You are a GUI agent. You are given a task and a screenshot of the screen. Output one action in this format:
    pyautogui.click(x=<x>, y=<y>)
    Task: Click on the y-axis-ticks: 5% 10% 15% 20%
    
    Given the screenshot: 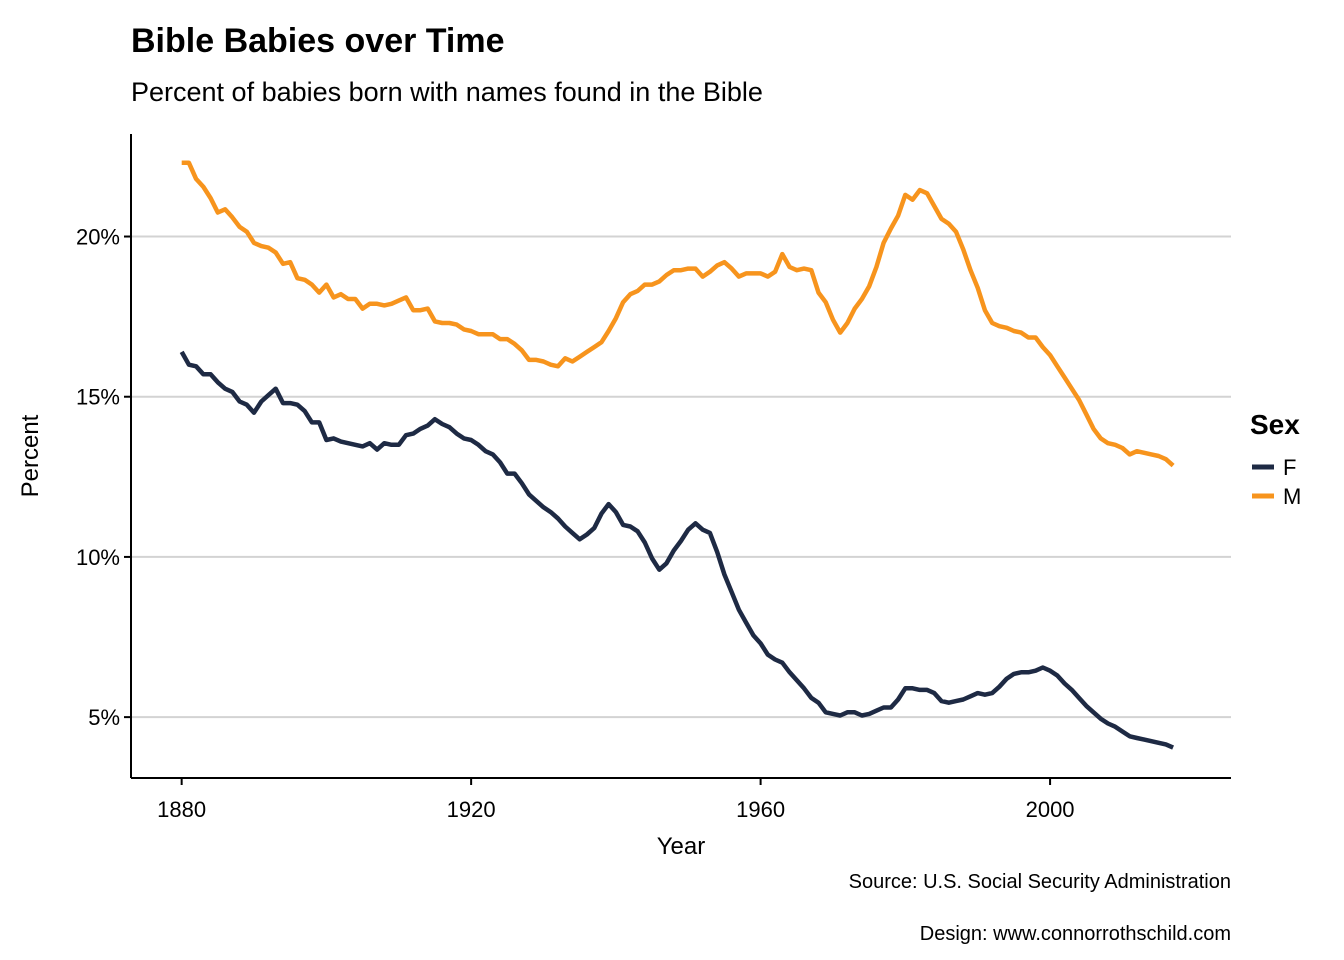 What is the action you would take?
    pyautogui.click(x=103, y=477)
    